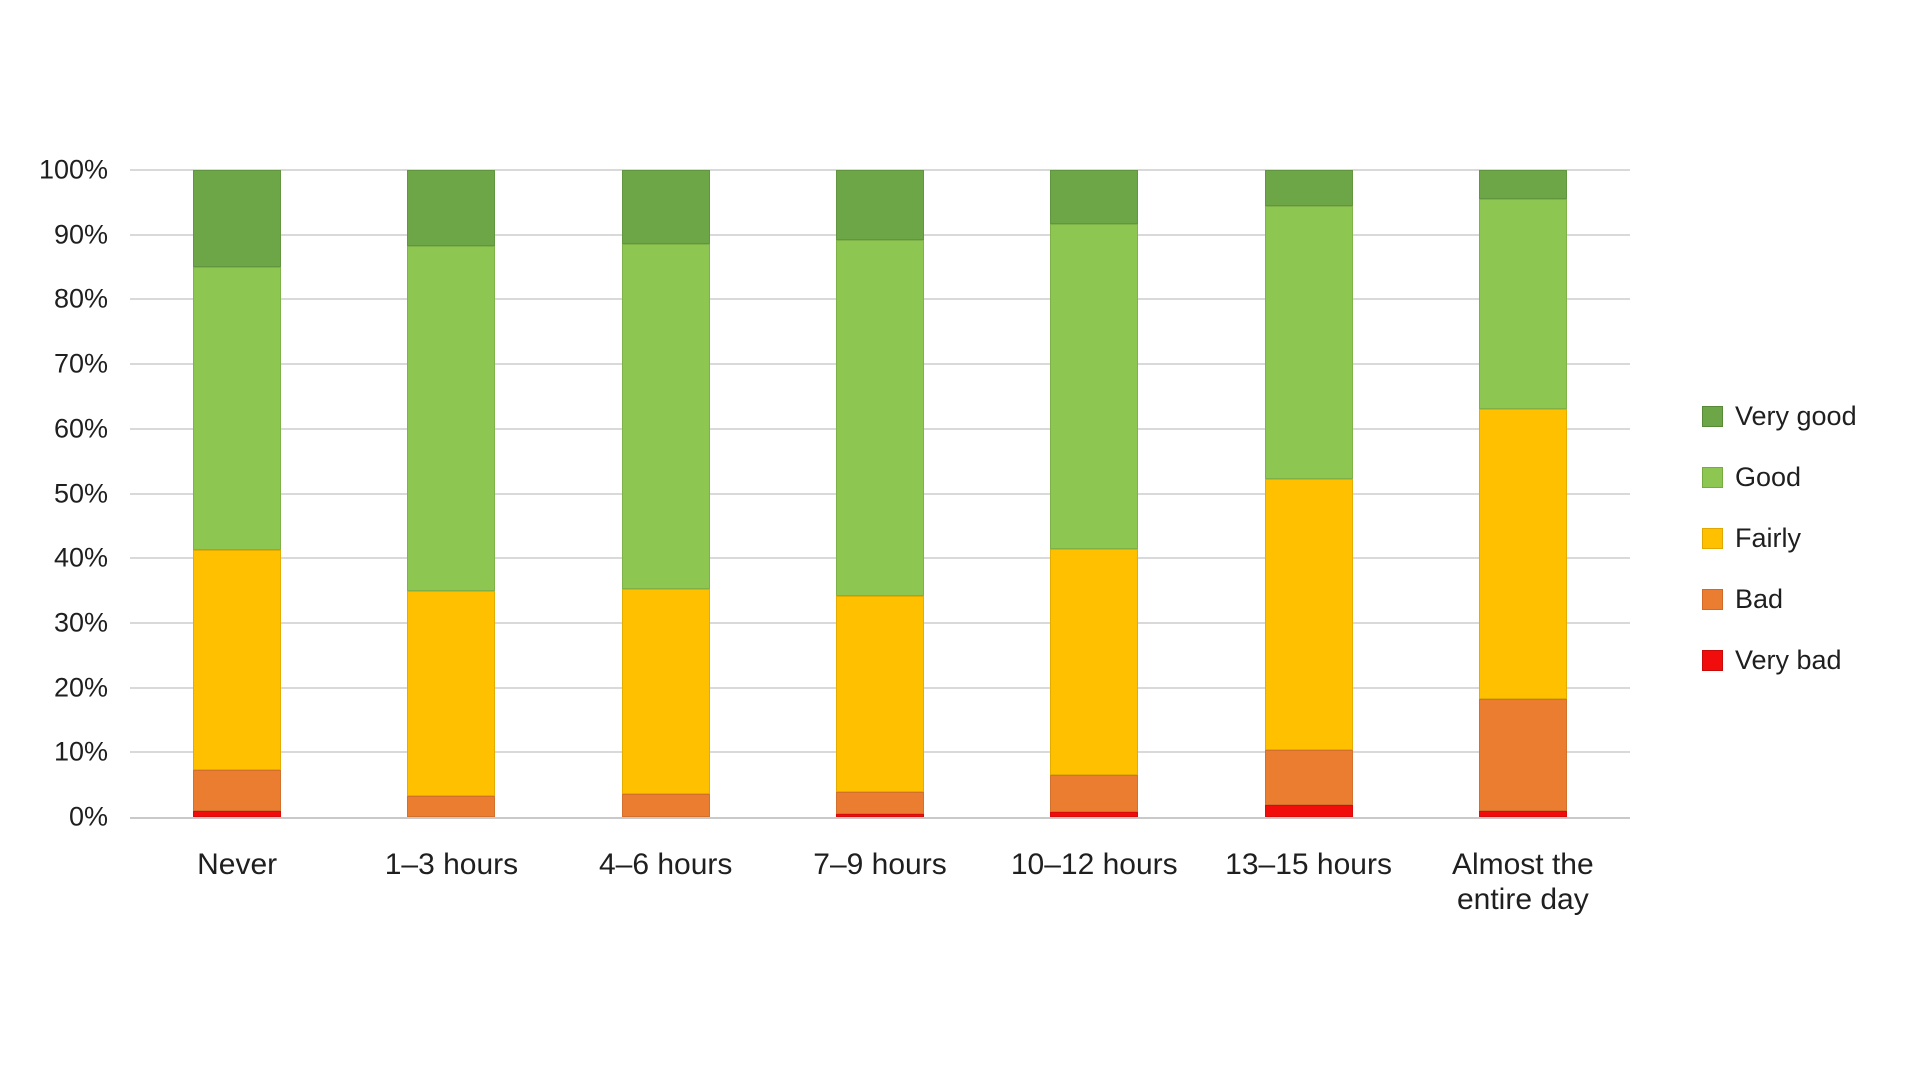 The height and width of the screenshot is (1080, 1920). I want to click on y-tick-label: 90%, so click(80, 234).